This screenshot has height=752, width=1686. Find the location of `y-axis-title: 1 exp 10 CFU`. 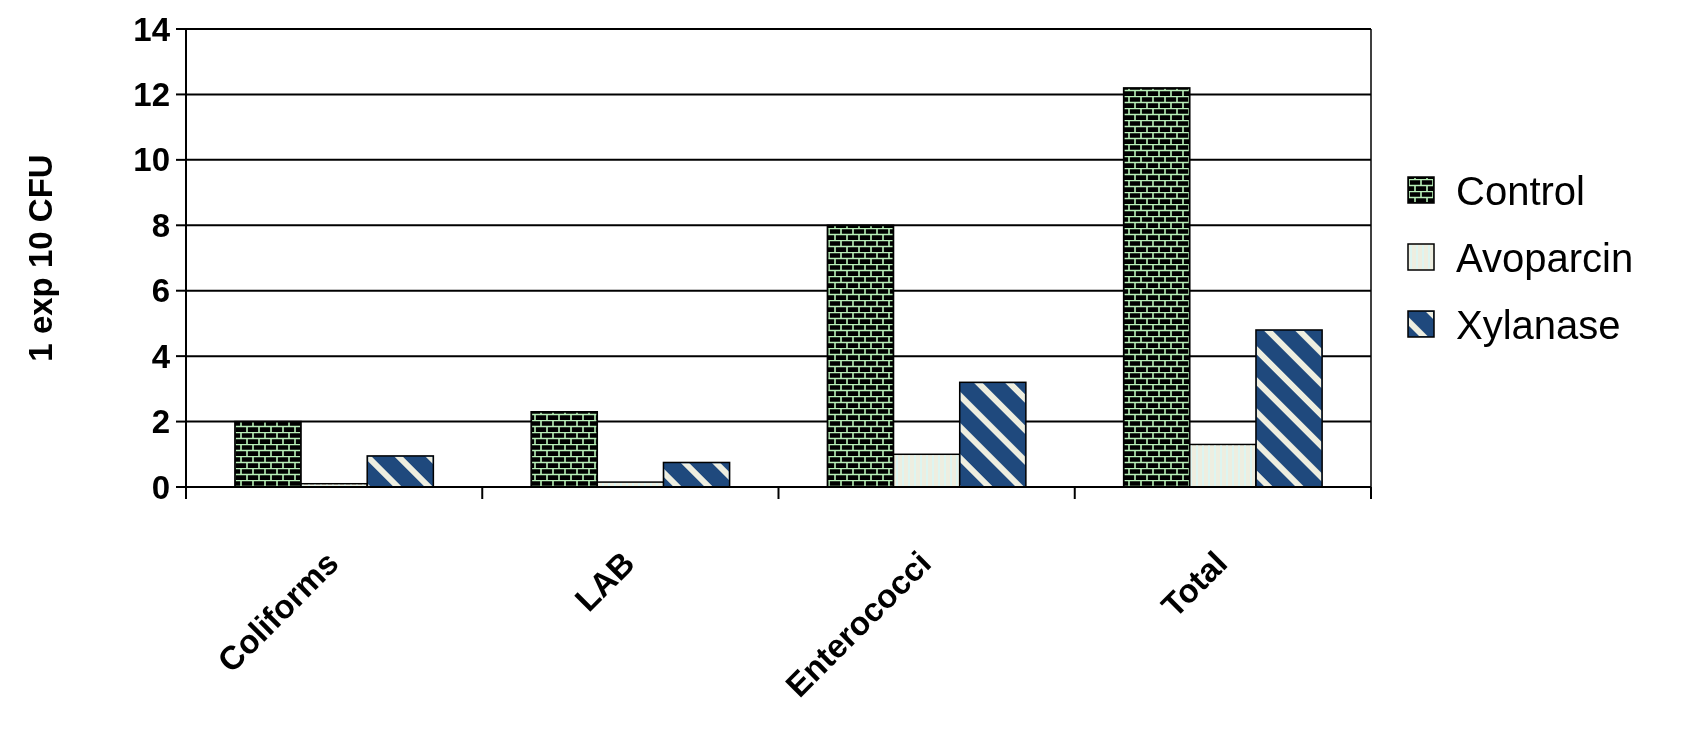

y-axis-title: 1 exp 10 CFU is located at coordinates (40, 258).